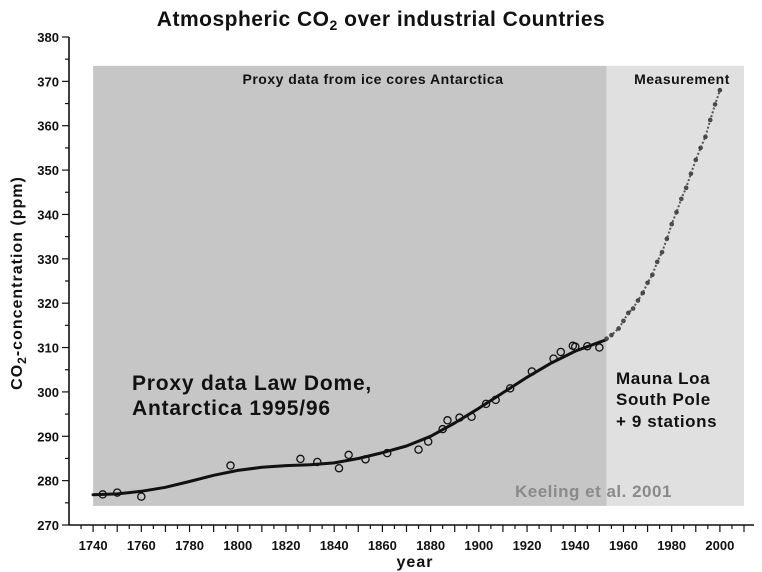  I want to click on y-tick-label: 300, so click(48, 392).